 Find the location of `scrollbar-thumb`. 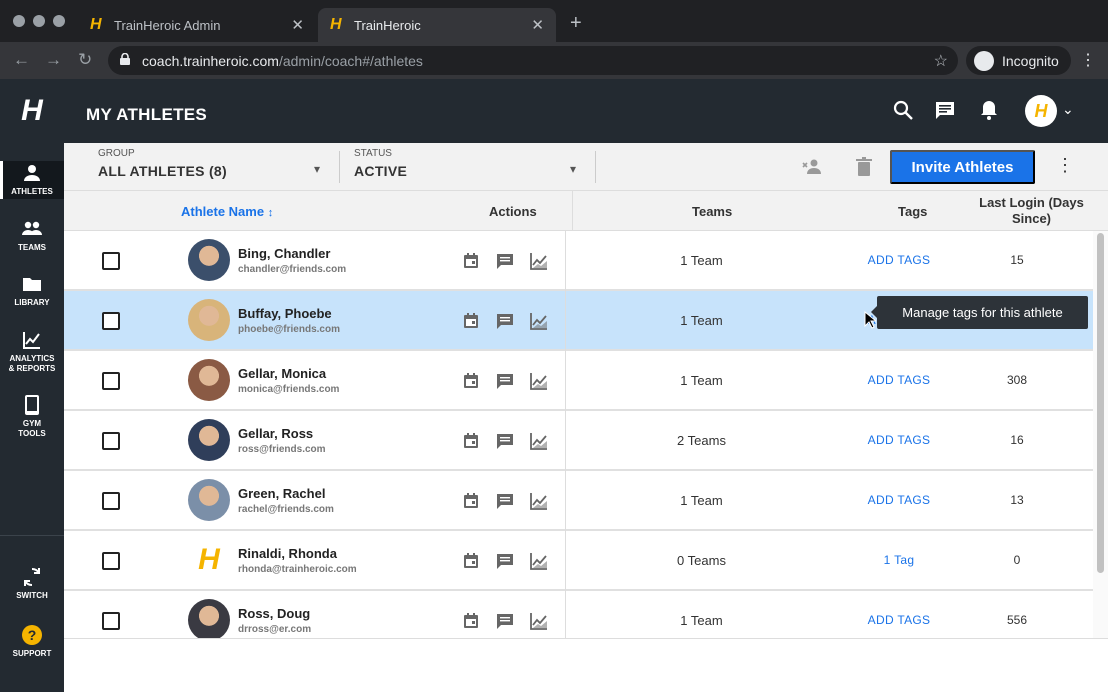

scrollbar-thumb is located at coordinates (1100, 403).